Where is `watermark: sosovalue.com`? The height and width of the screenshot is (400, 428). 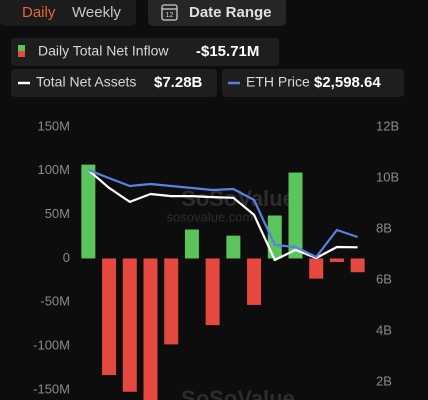 watermark: sosovalue.com is located at coordinates (210, 216).